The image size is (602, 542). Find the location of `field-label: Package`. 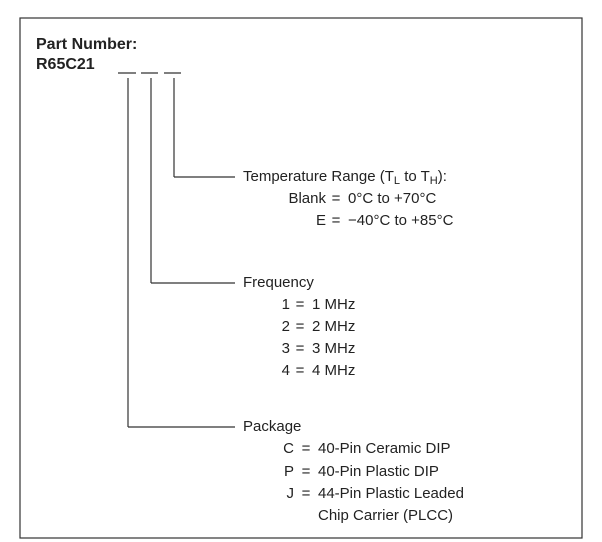

field-label: Package is located at coordinates (272, 426).